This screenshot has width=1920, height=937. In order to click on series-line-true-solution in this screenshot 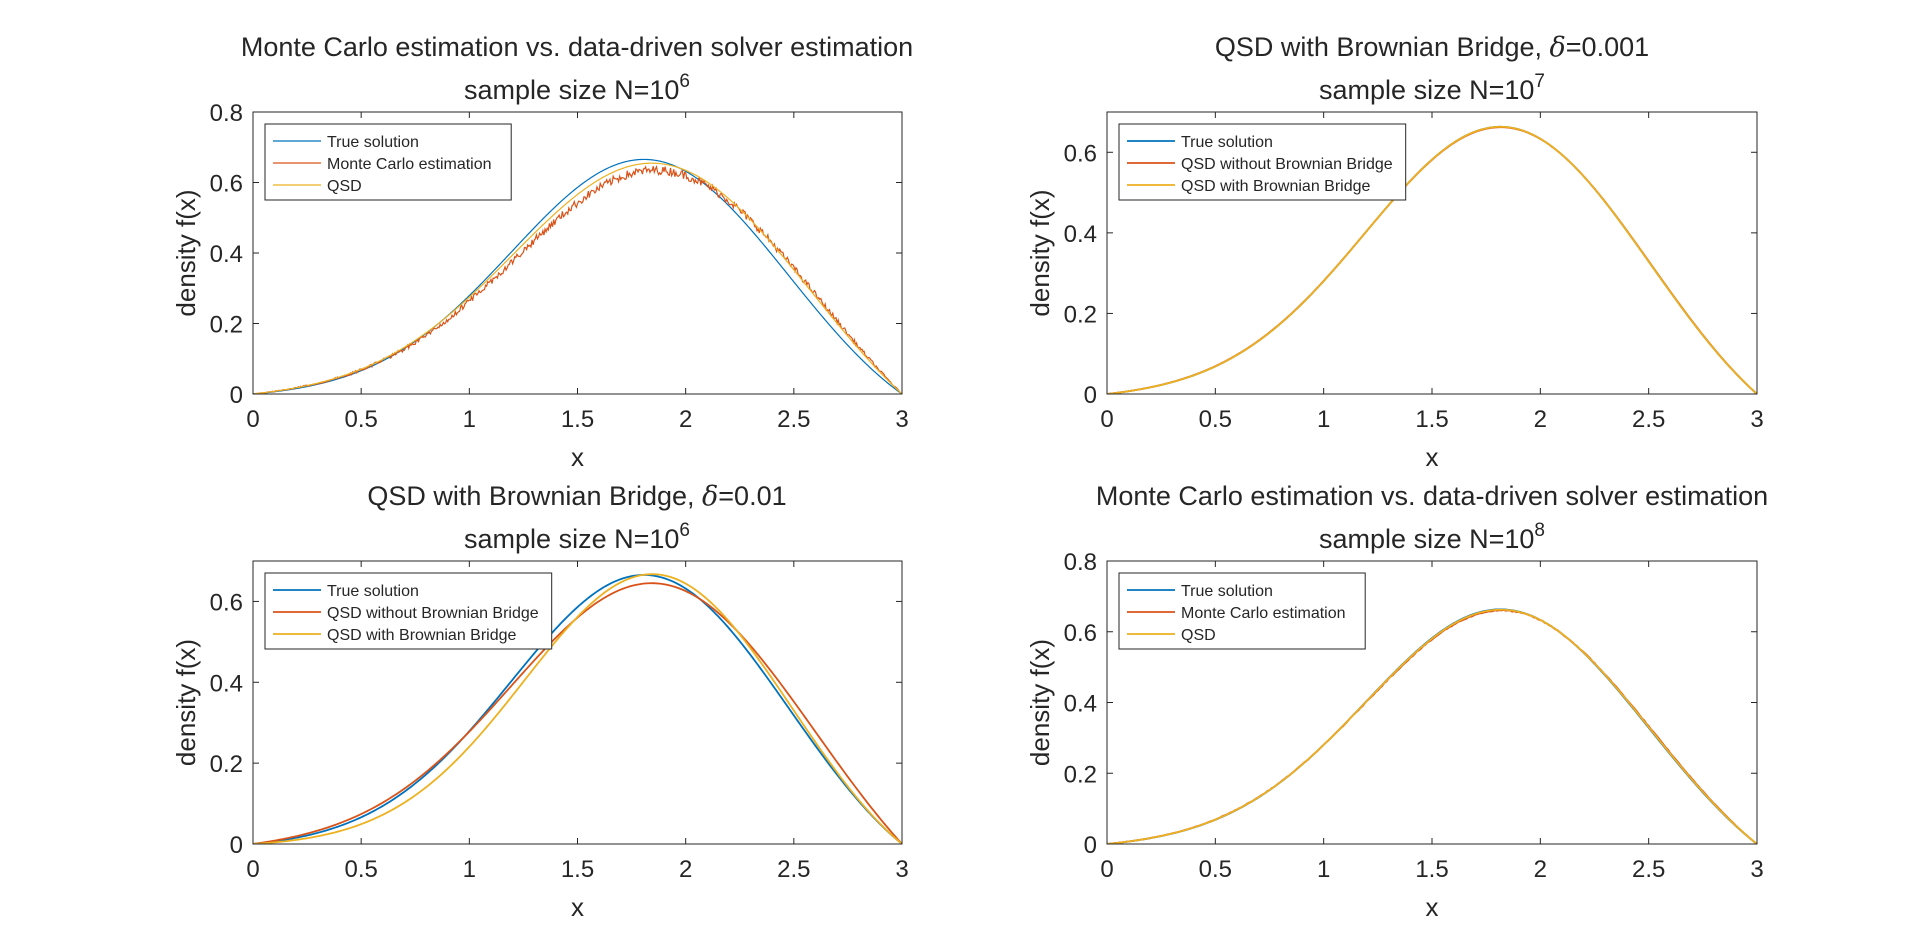, I will do `click(577, 709)`.